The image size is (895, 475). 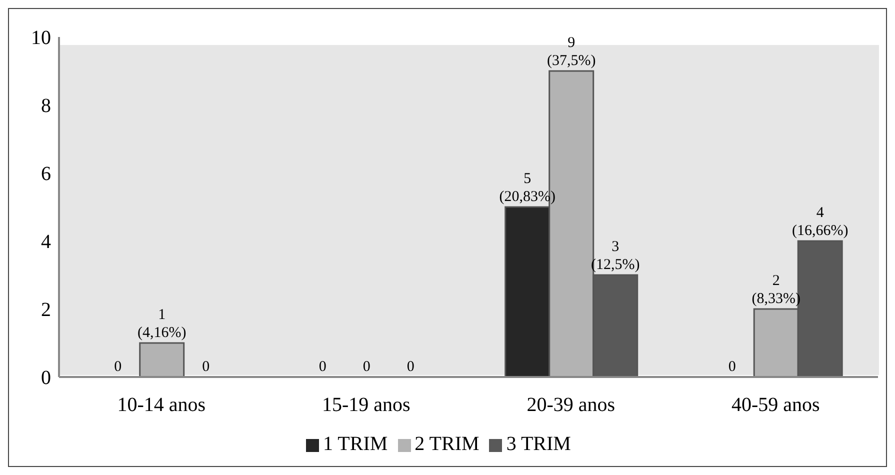 What do you see at coordinates (355, 444) in the screenshot?
I see `legend-label: 1 TRIM` at bounding box center [355, 444].